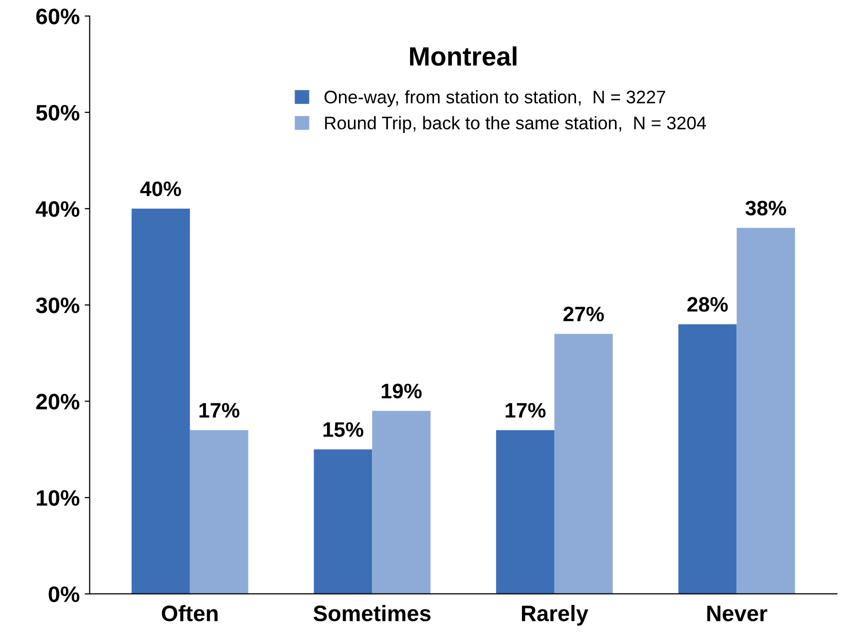 The height and width of the screenshot is (642, 854). Describe the element at coordinates (372, 613) in the screenshot. I see `x-tick-label: Sometimes` at that location.